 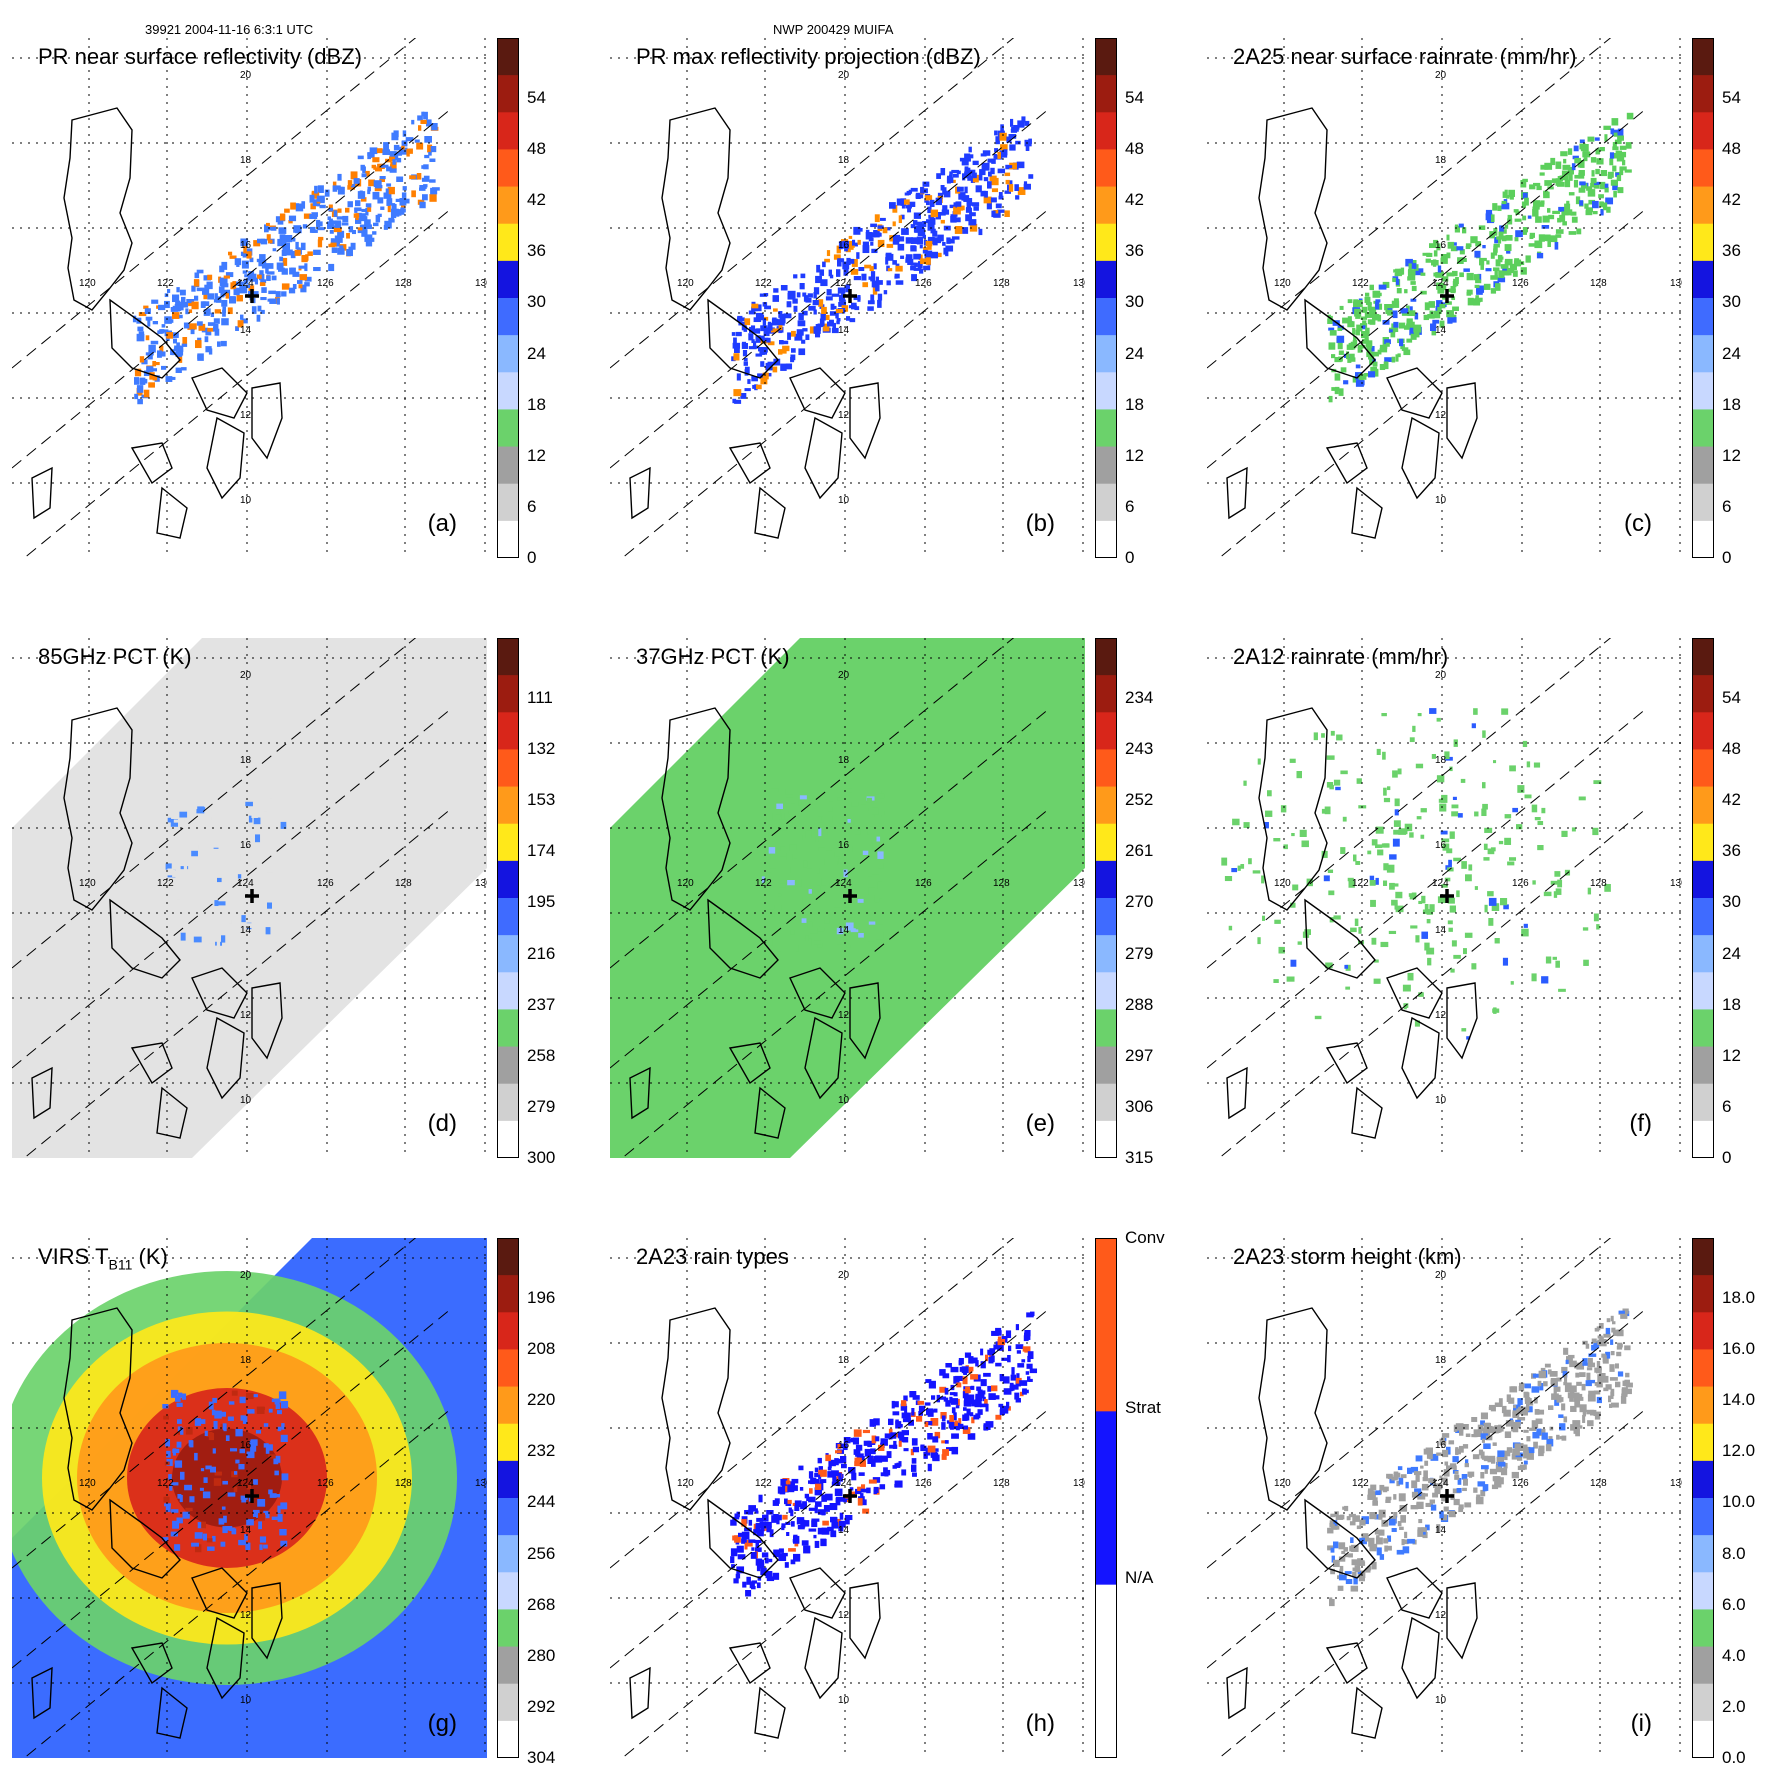 I want to click on swath-coverage, so click(x=249, y=898).